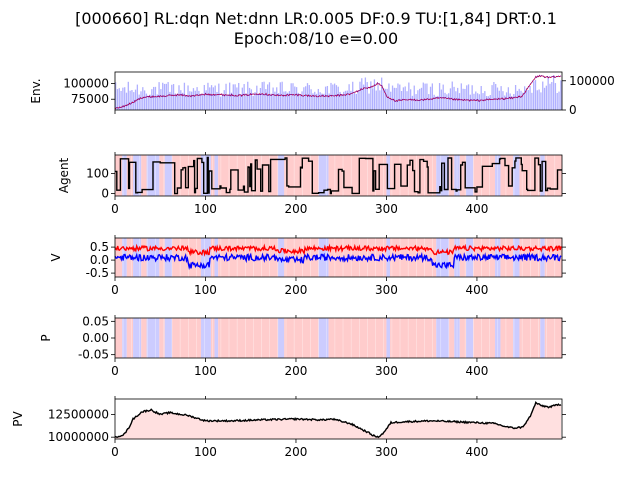  Describe the element at coordinates (386, 371) in the screenshot. I see `p-xtick-label: 300` at that location.